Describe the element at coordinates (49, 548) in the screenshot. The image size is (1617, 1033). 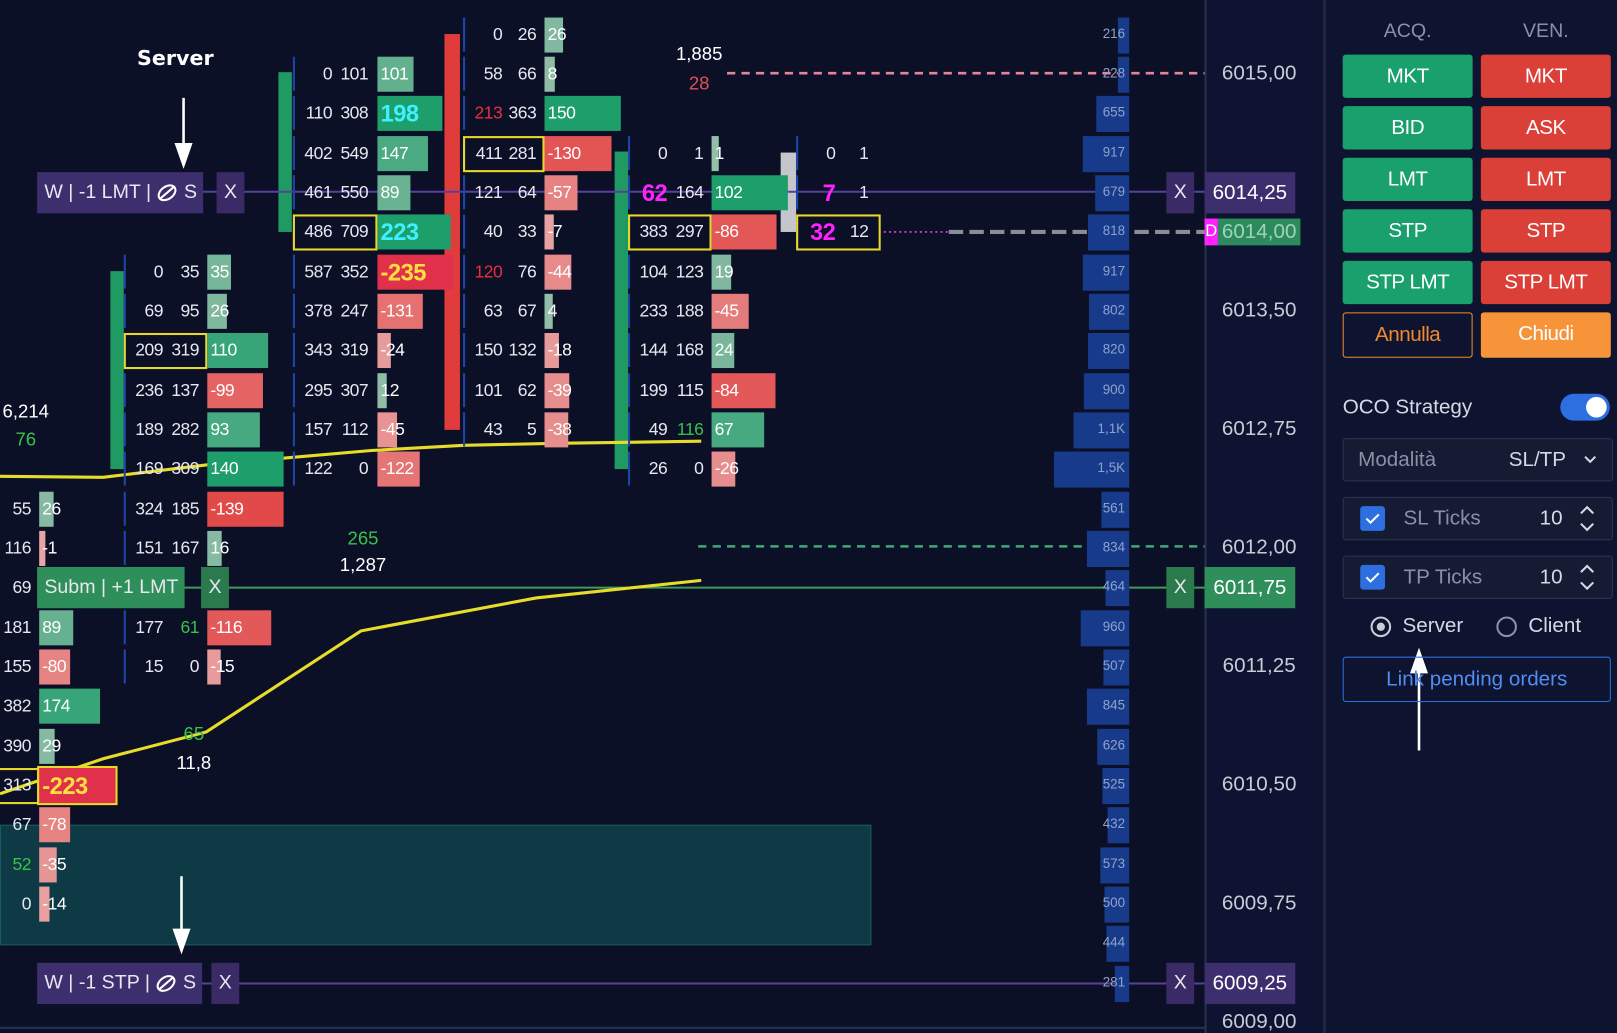
I see `delta-value: -1` at that location.